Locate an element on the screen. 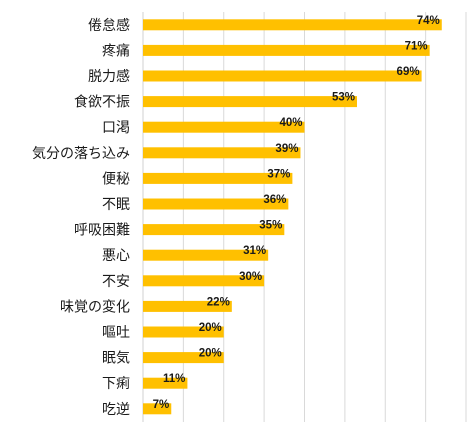 This screenshot has height=435, width=474. category-label: 倦怠感 is located at coordinates (109, 25).